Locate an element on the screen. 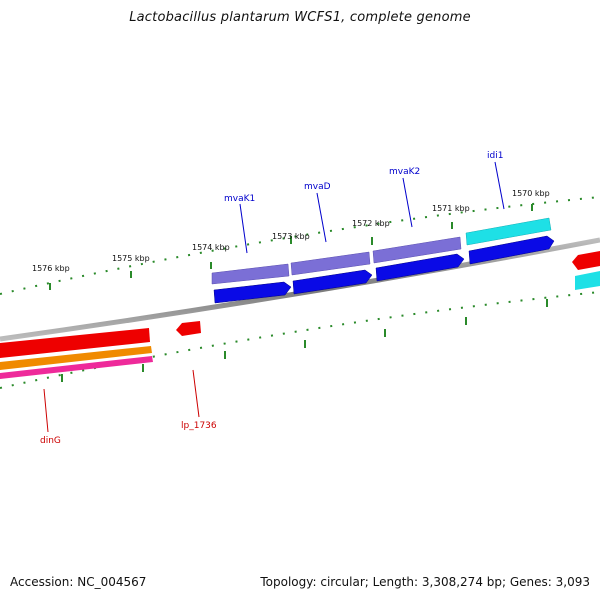  gene-label-mvaD: mvaD is located at coordinates (317, 187).